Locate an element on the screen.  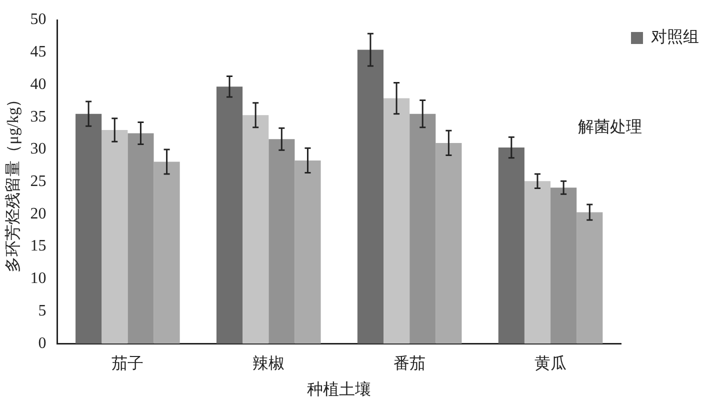
y-tick-label: 30 is located at coordinates (38, 149).